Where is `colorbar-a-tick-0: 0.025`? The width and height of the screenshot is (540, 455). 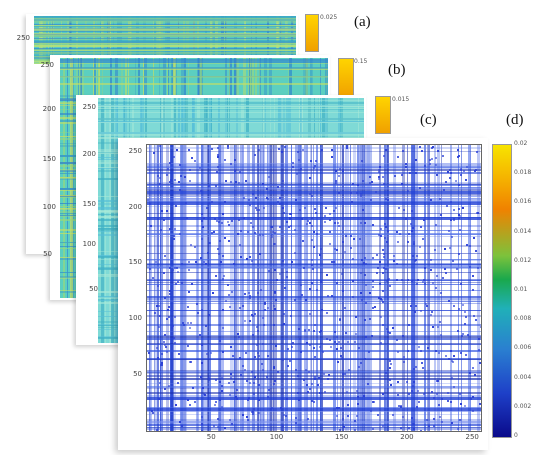 colorbar-a-tick-0: 0.025 is located at coordinates (329, 17).